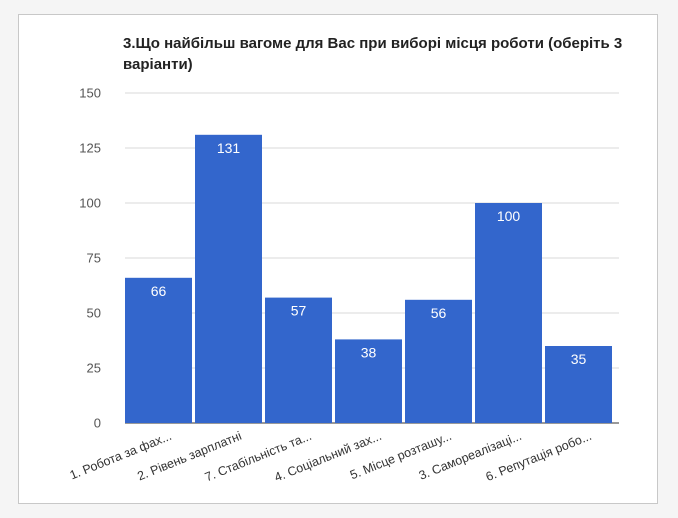 The height and width of the screenshot is (518, 678). I want to click on y-tick-label-75: 75, so click(94, 258).